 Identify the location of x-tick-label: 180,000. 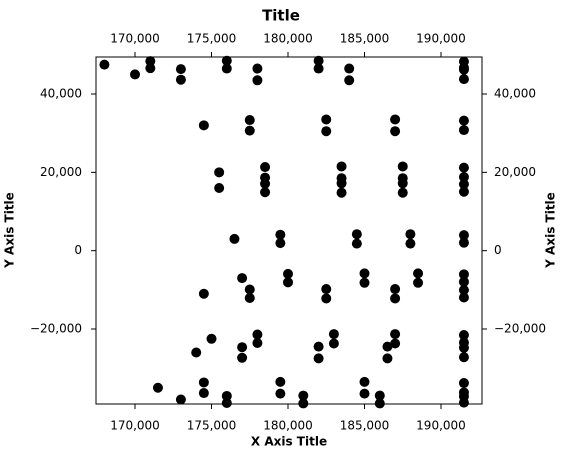
(288, 426).